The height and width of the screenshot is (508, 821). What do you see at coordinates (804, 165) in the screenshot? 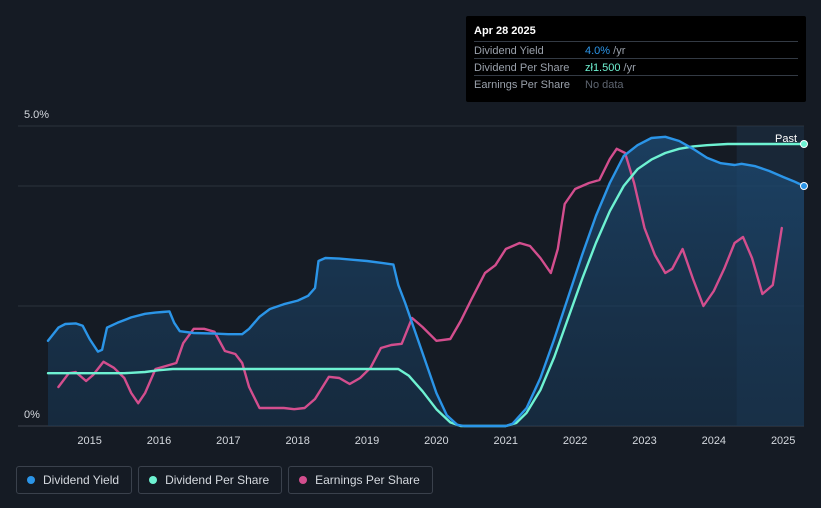
I see `chart-markers` at bounding box center [804, 165].